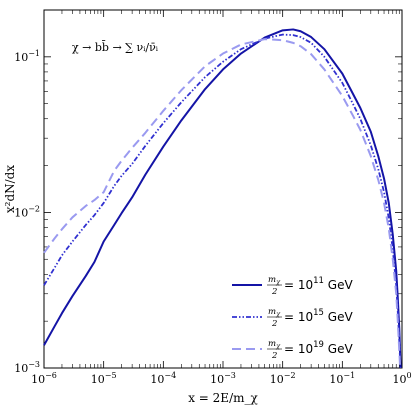 This screenshot has width=413, height=411. I want to click on x-tick-label: 10⁻², so click(283, 378).